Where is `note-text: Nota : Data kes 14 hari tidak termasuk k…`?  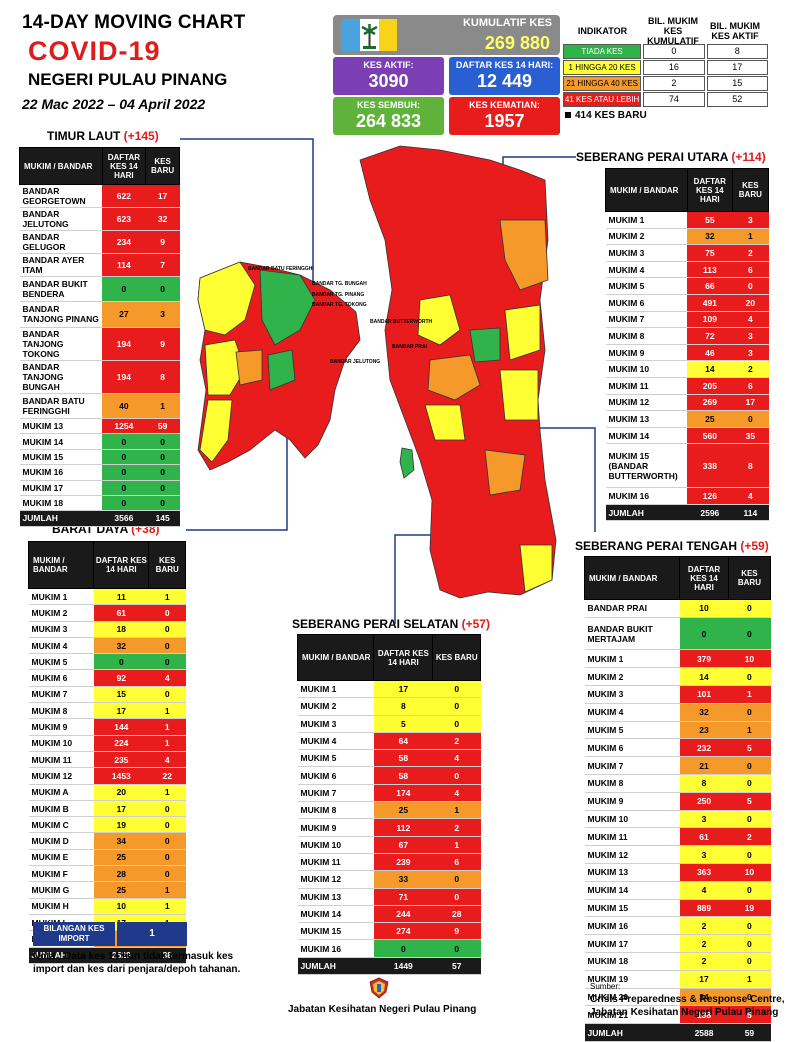
note-text: Nota : Data kes 14 hari tidak termasuk k… is located at coordinates (137, 963).